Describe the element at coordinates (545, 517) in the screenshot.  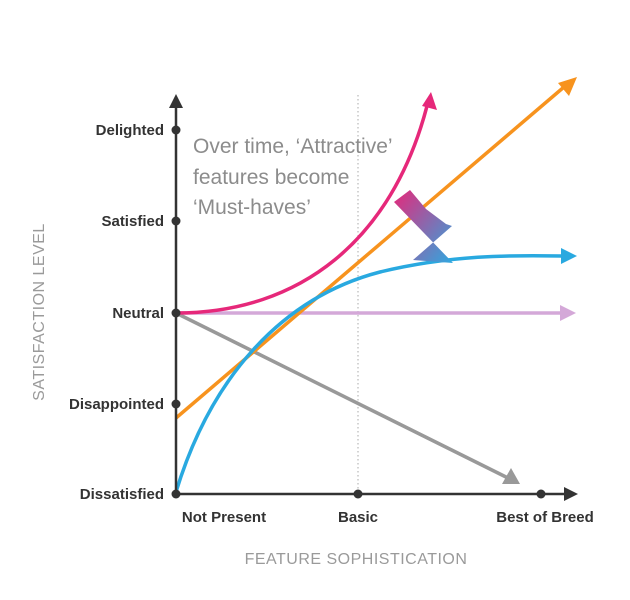
I see `x-level-label-best-of-breed: Best of Breed` at that location.